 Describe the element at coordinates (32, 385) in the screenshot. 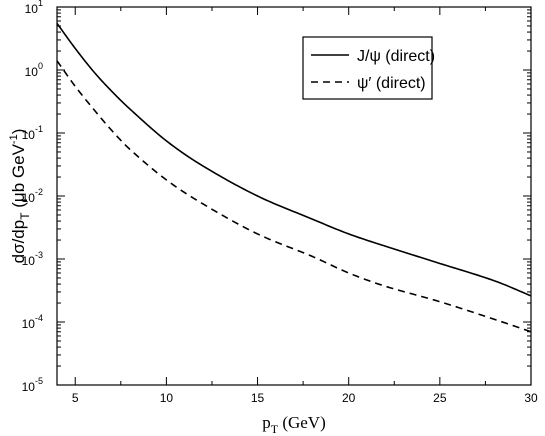

I see `y-tick-label: 10⁻⁵` at that location.